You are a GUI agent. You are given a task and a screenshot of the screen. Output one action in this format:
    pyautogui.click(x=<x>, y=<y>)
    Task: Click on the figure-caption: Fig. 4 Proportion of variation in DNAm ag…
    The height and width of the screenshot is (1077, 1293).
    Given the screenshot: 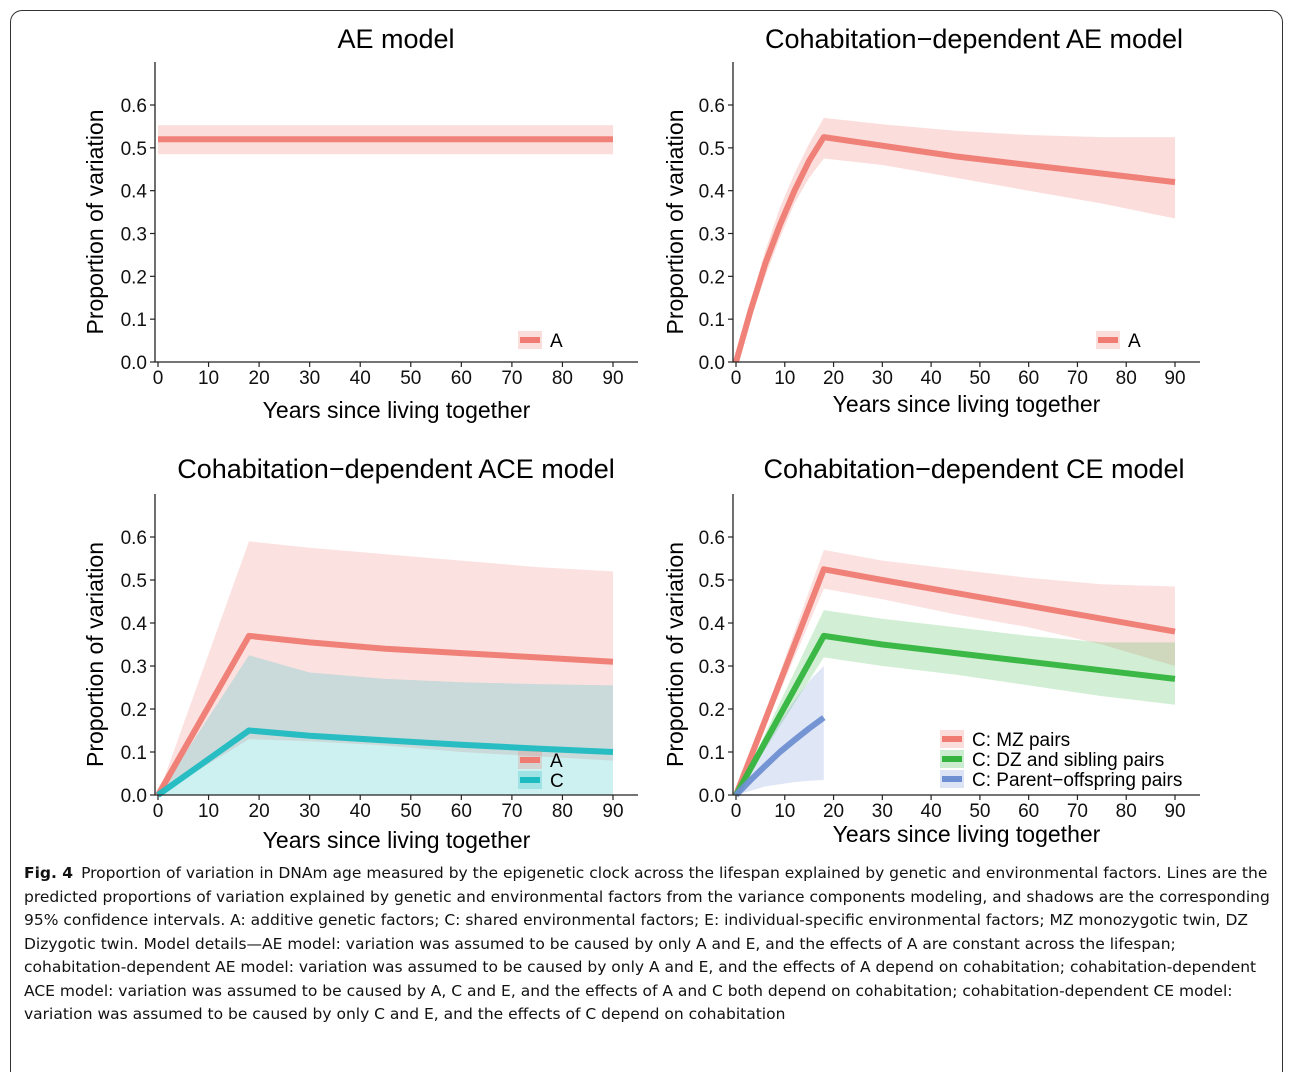 What is the action you would take?
    pyautogui.click(x=649, y=944)
    